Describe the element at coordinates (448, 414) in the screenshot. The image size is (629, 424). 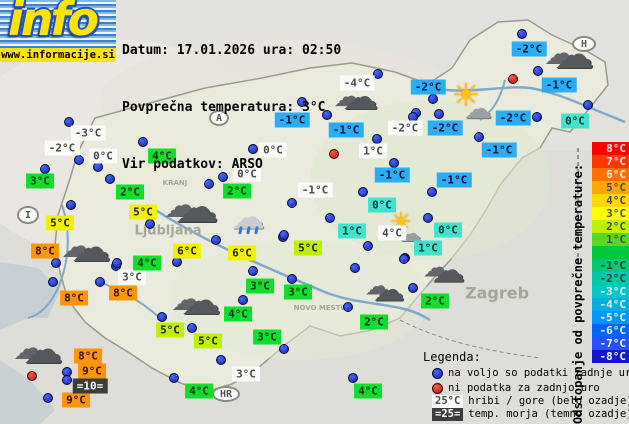
I see `legend-dark-label-sample: =25=` at that location.